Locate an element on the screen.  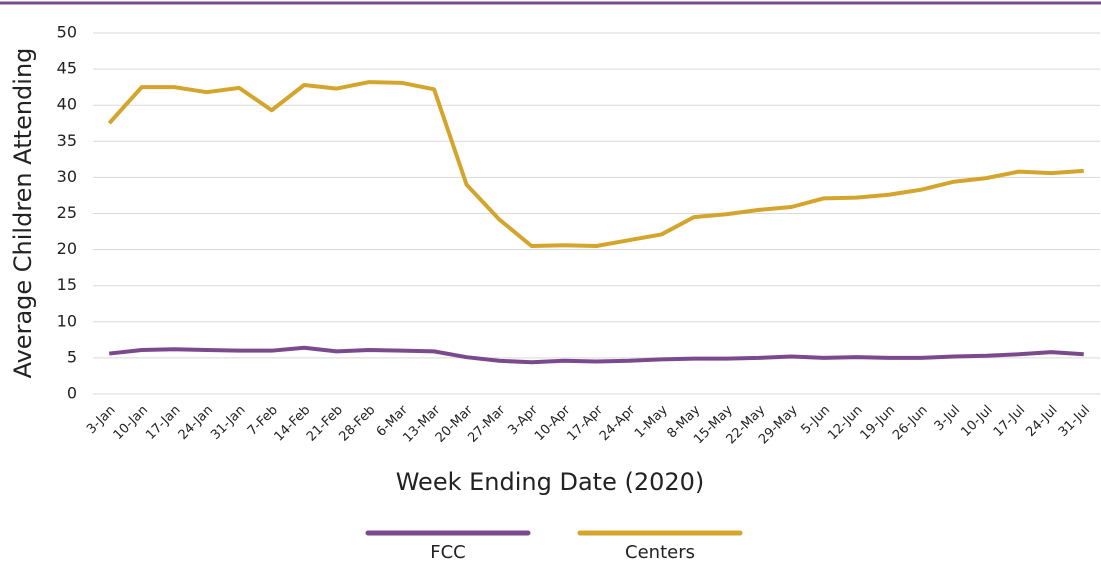
x-tick-label: 31-Jul is located at coordinates (1074, 421).